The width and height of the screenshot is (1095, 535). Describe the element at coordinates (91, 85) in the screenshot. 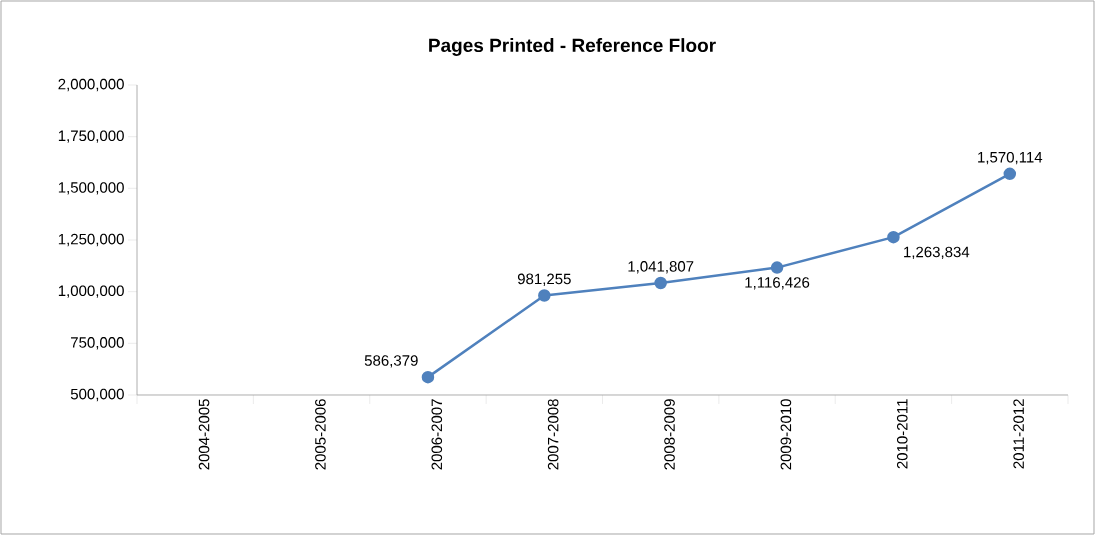

I see `y-tick-label: 2,000,000` at that location.